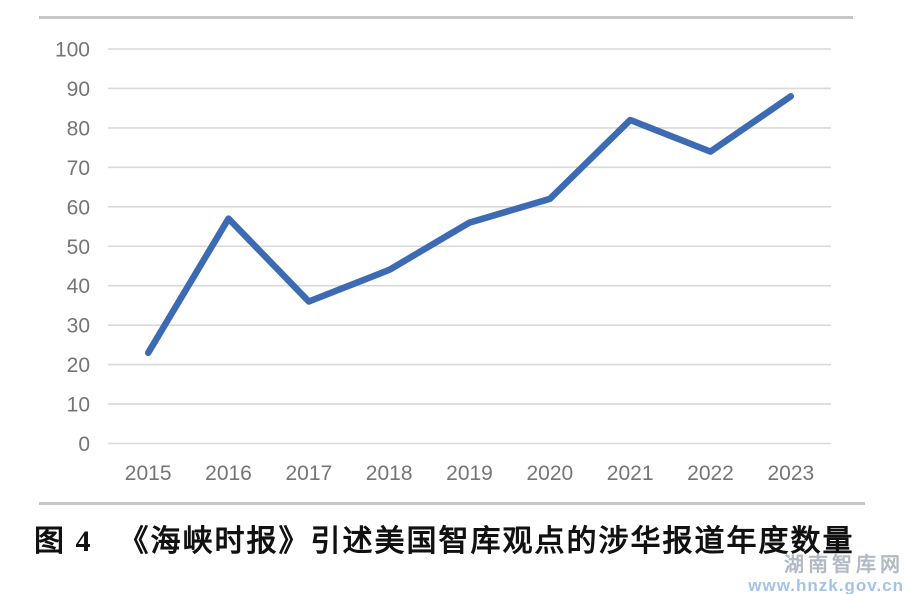 The width and height of the screenshot is (906, 594). I want to click on bottom-divider, so click(452, 503).